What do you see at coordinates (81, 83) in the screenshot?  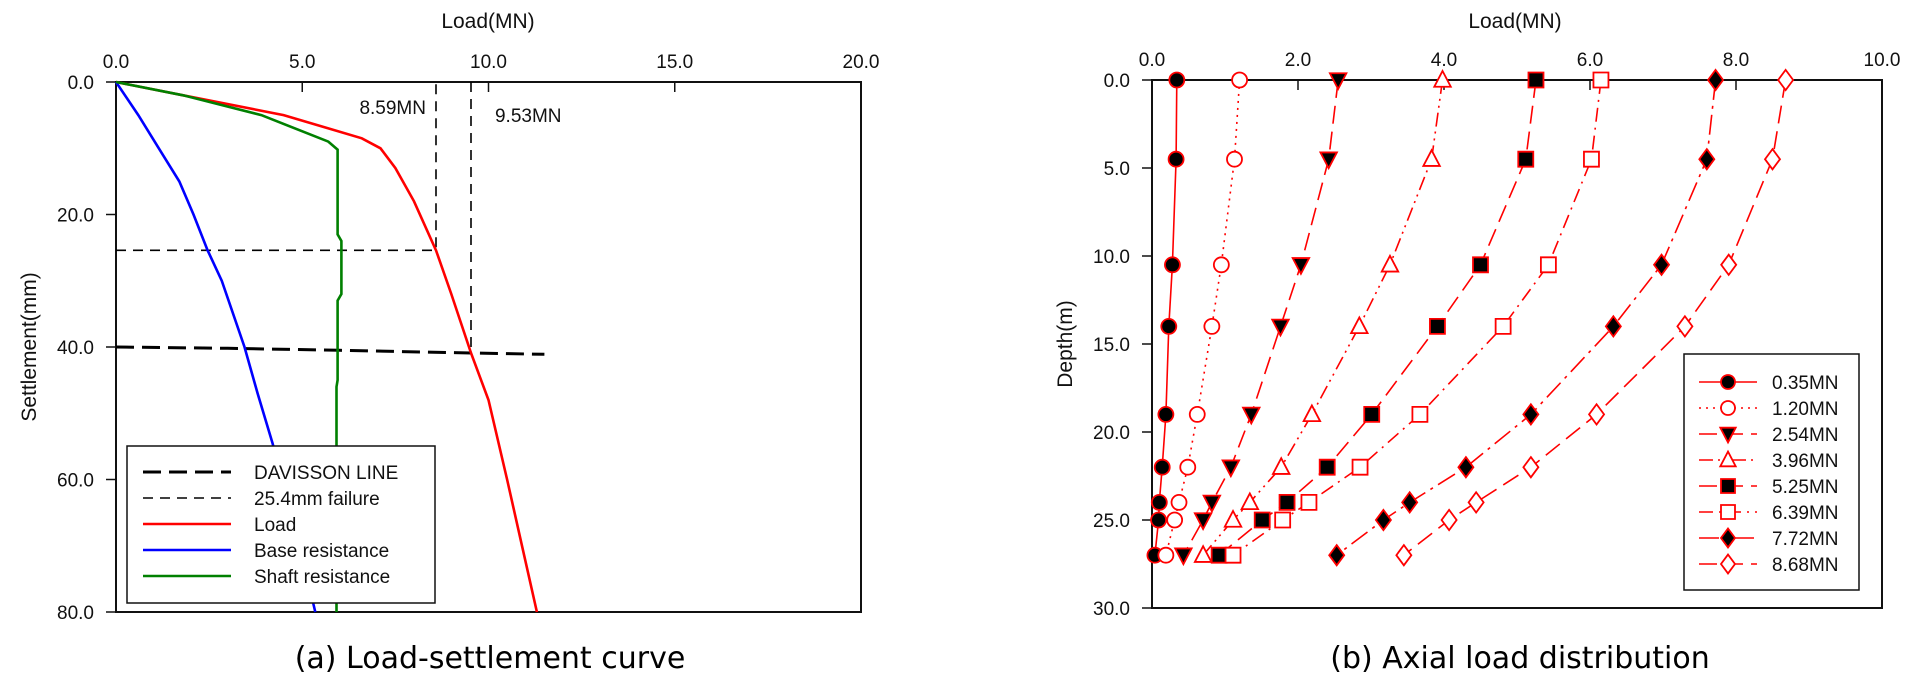 I see `y-tick-label: 0.0` at bounding box center [81, 83].